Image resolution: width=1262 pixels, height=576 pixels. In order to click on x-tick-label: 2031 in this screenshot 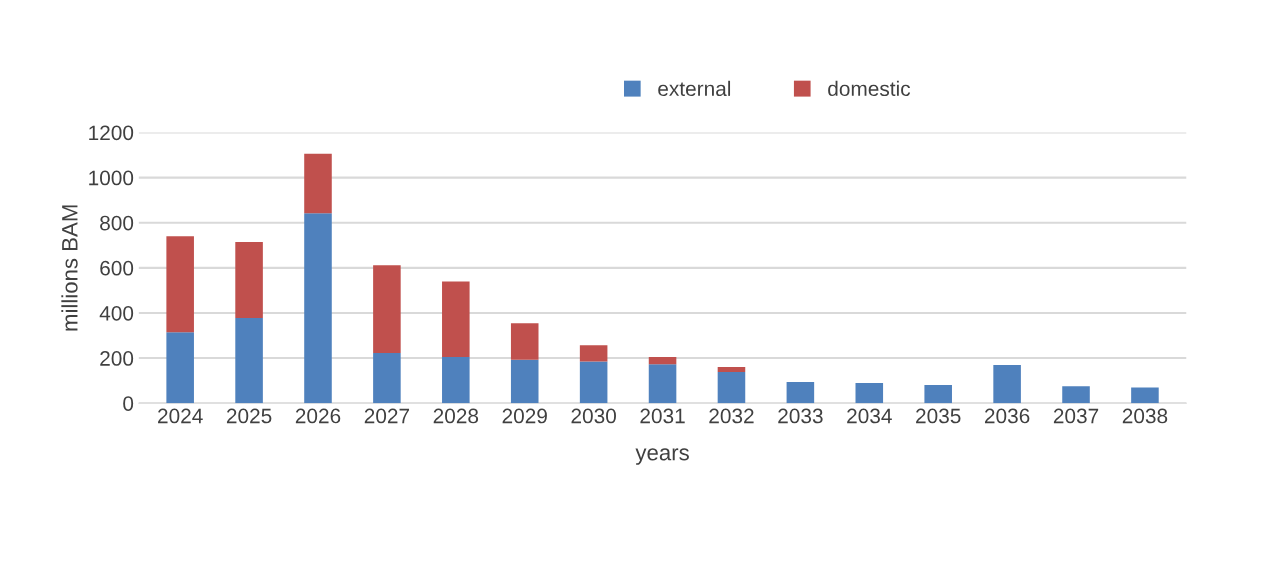, I will do `click(662, 416)`.